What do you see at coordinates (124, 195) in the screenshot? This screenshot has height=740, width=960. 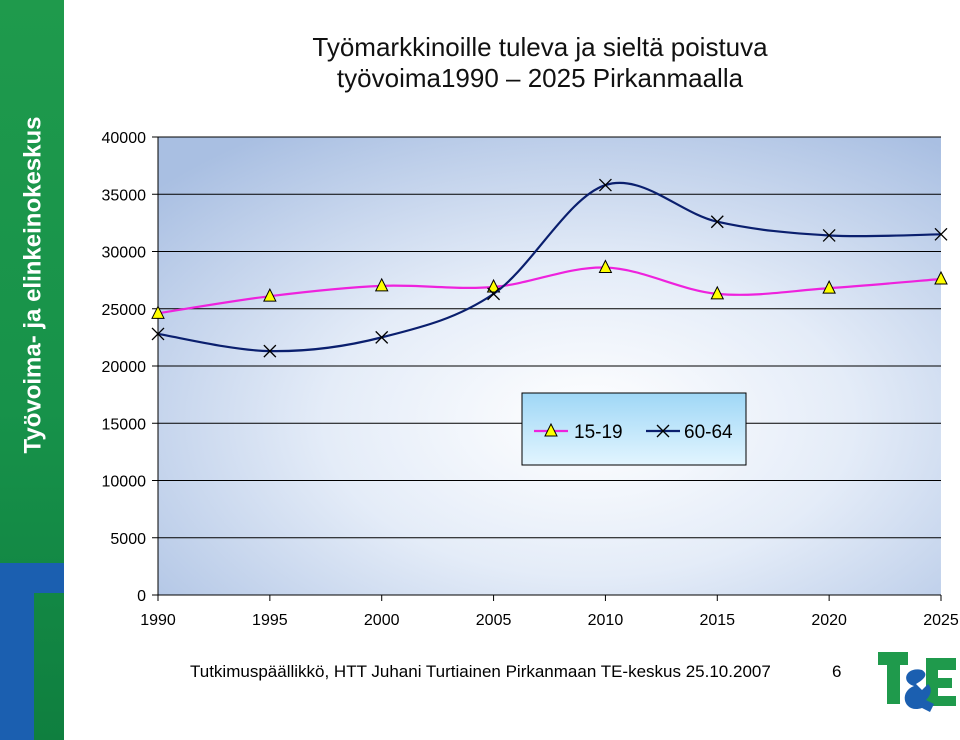 I see `y-tick-label: 35000` at bounding box center [124, 195].